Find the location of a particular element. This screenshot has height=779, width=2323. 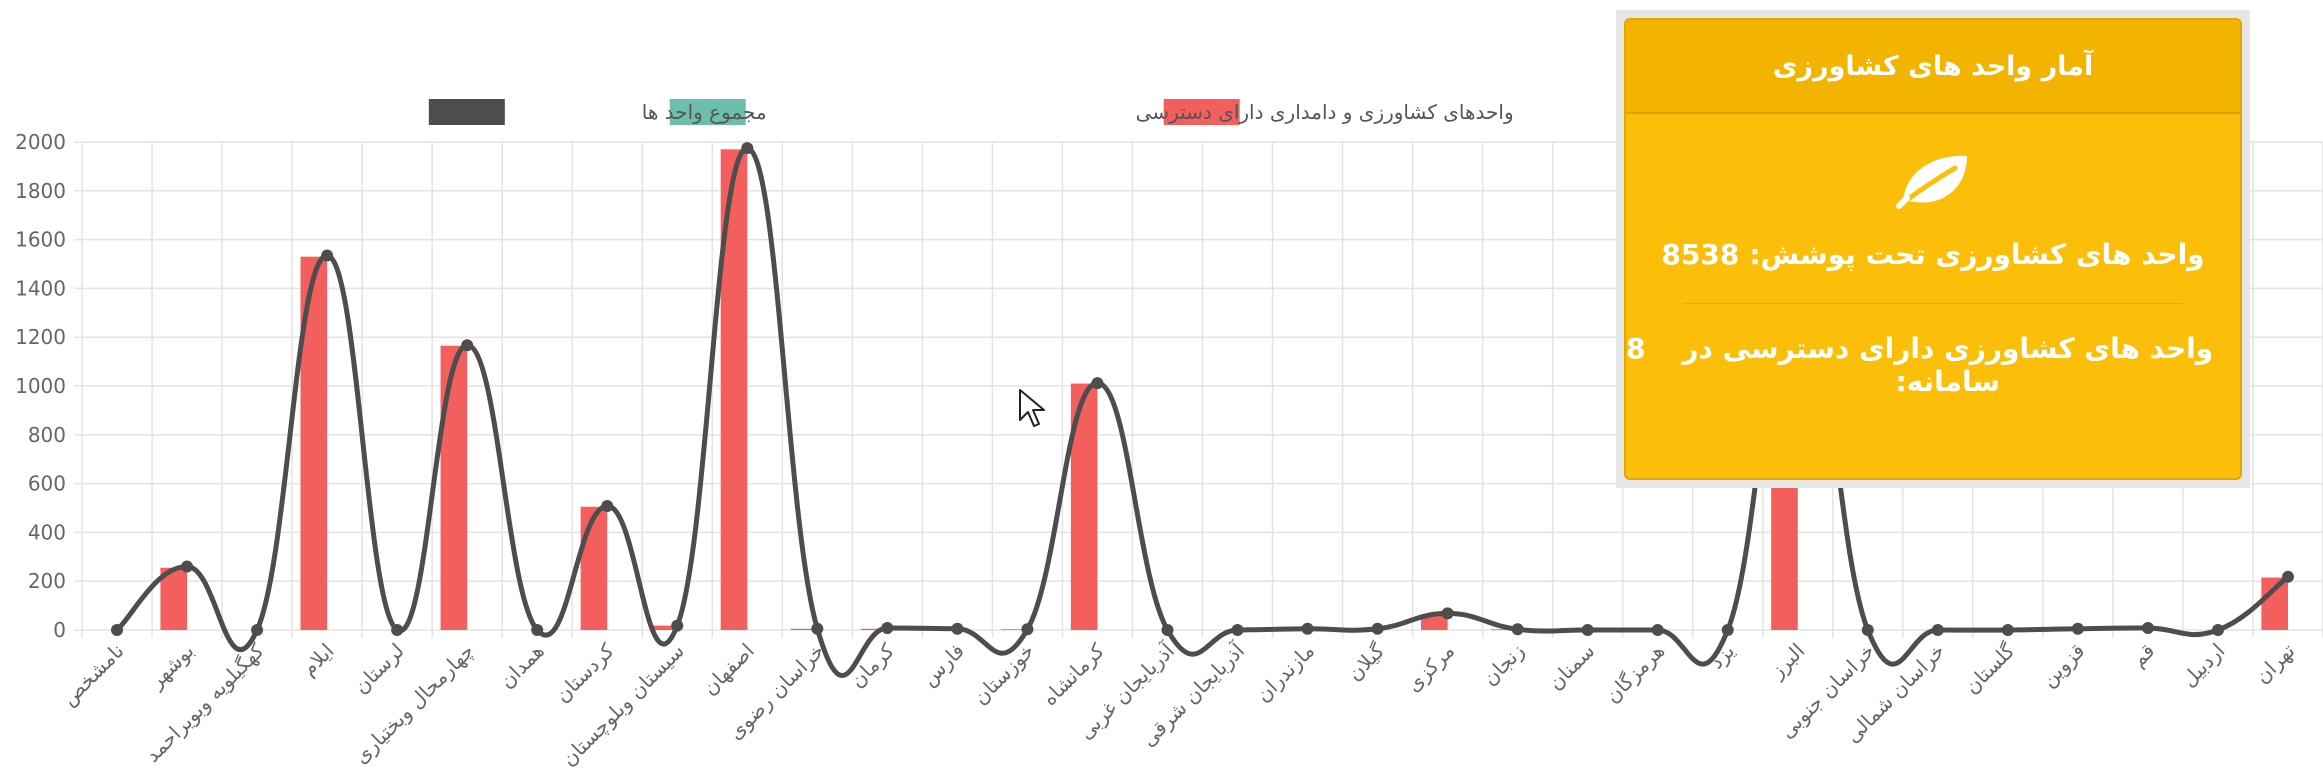

covered-units-line: واحد های کشاورزی تحت پوشش: 8538 is located at coordinates (1933, 254).